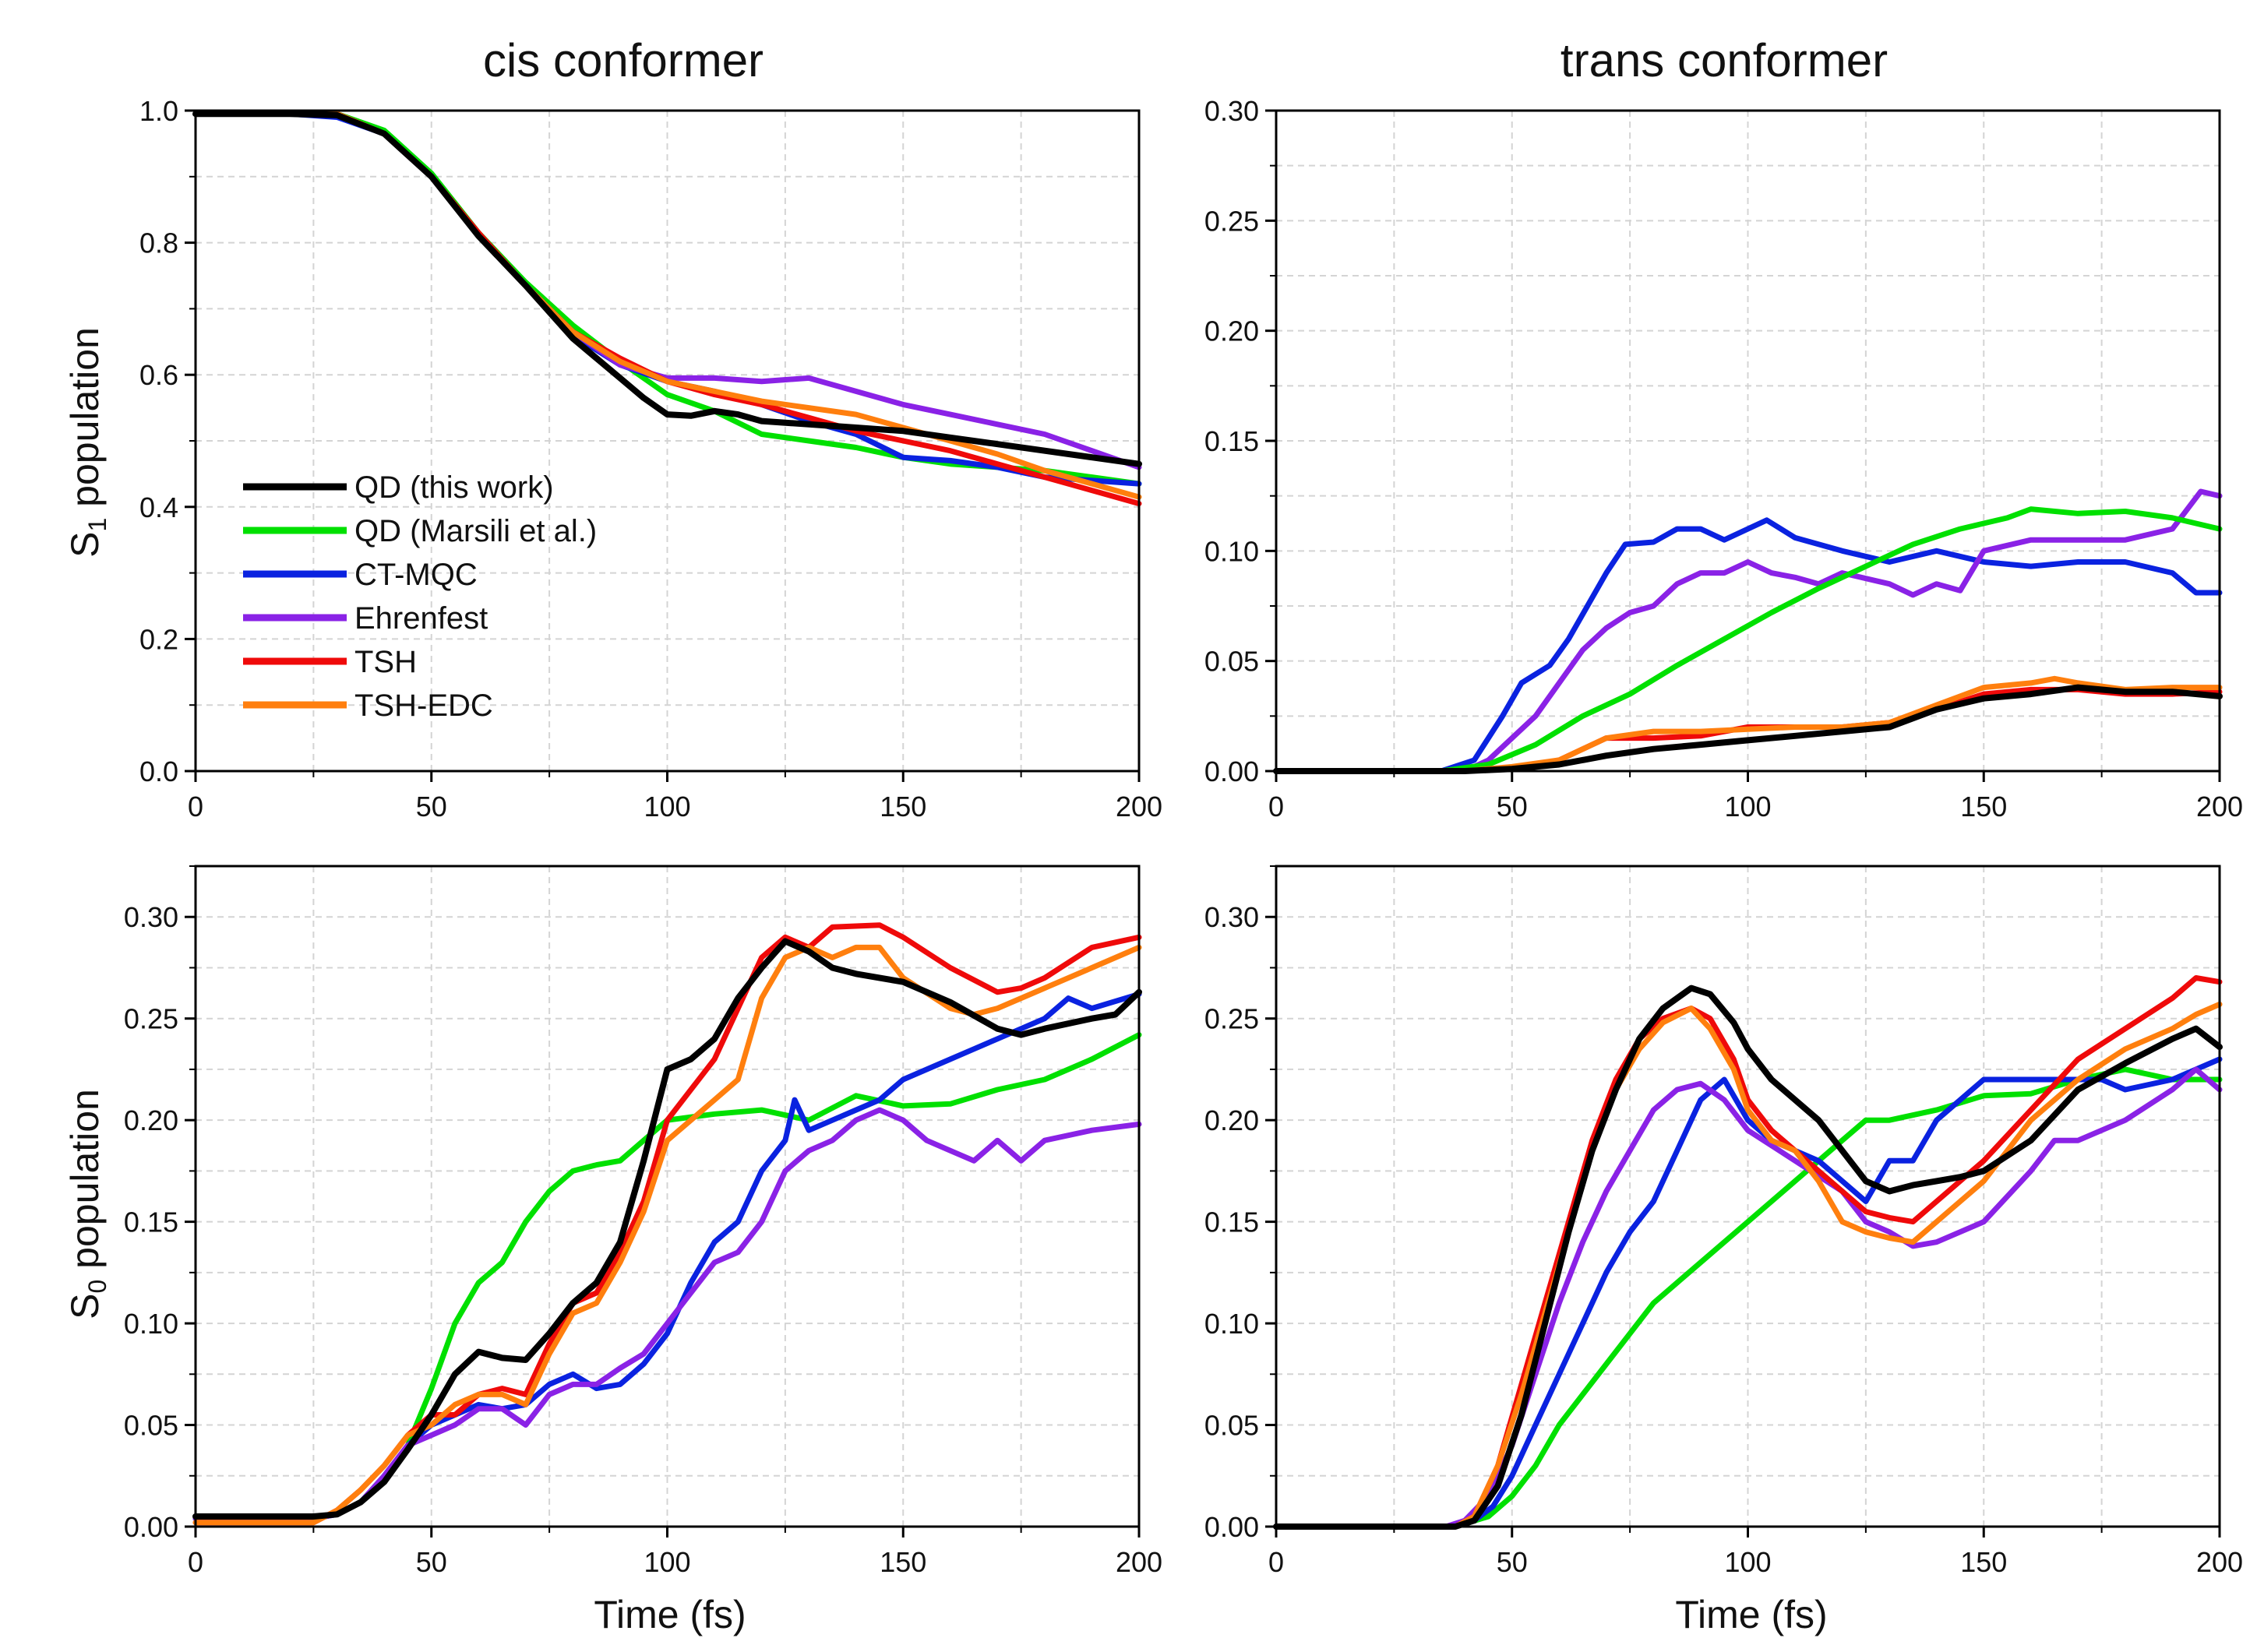 The width and height of the screenshot is (2257, 1652). What do you see at coordinates (385, 662) in the screenshot?
I see `legend-label-tsh: TSH` at bounding box center [385, 662].